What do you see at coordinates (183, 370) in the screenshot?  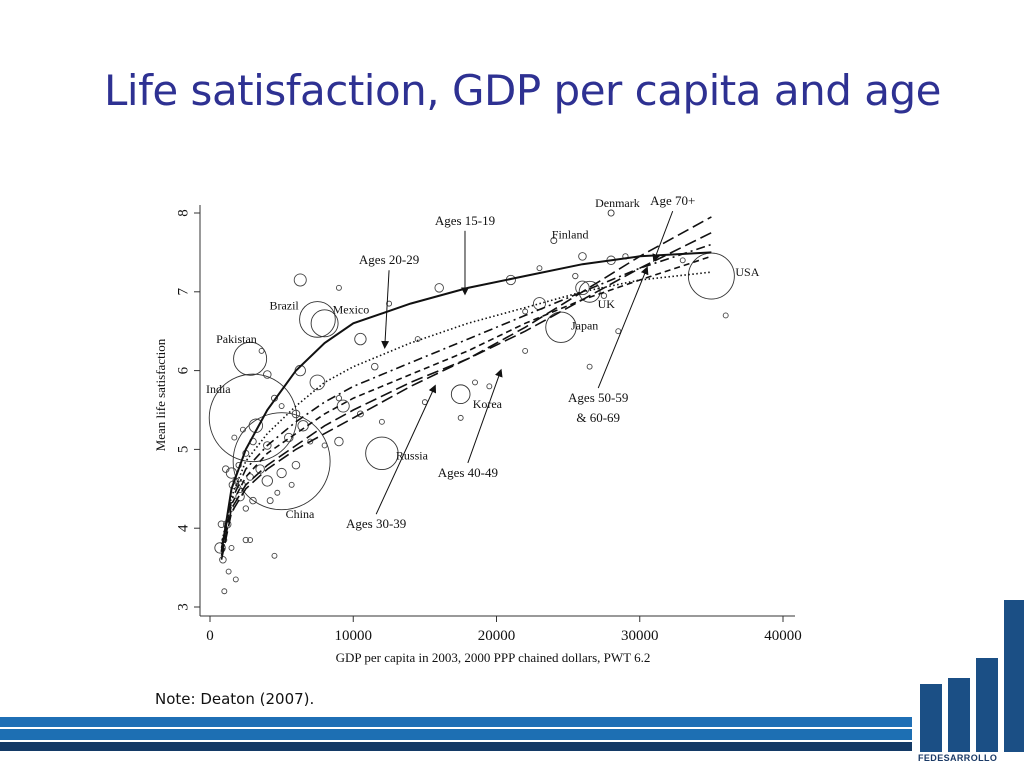 I see `y-tick-label: 6` at bounding box center [183, 370].